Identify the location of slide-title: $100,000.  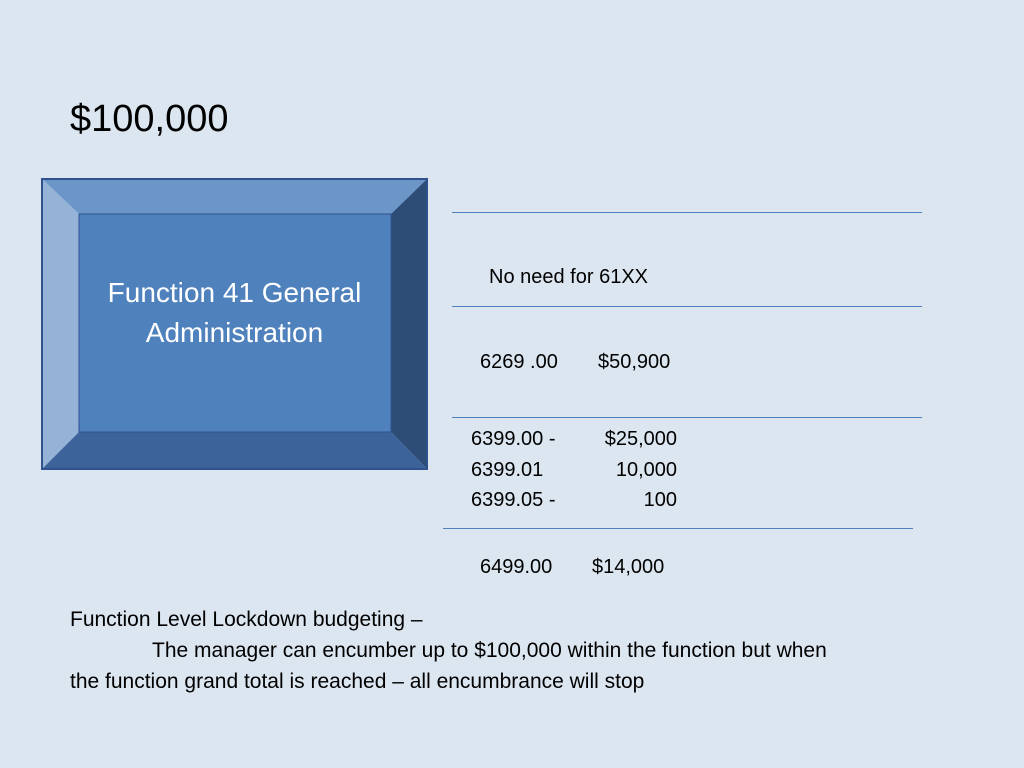
(149, 119).